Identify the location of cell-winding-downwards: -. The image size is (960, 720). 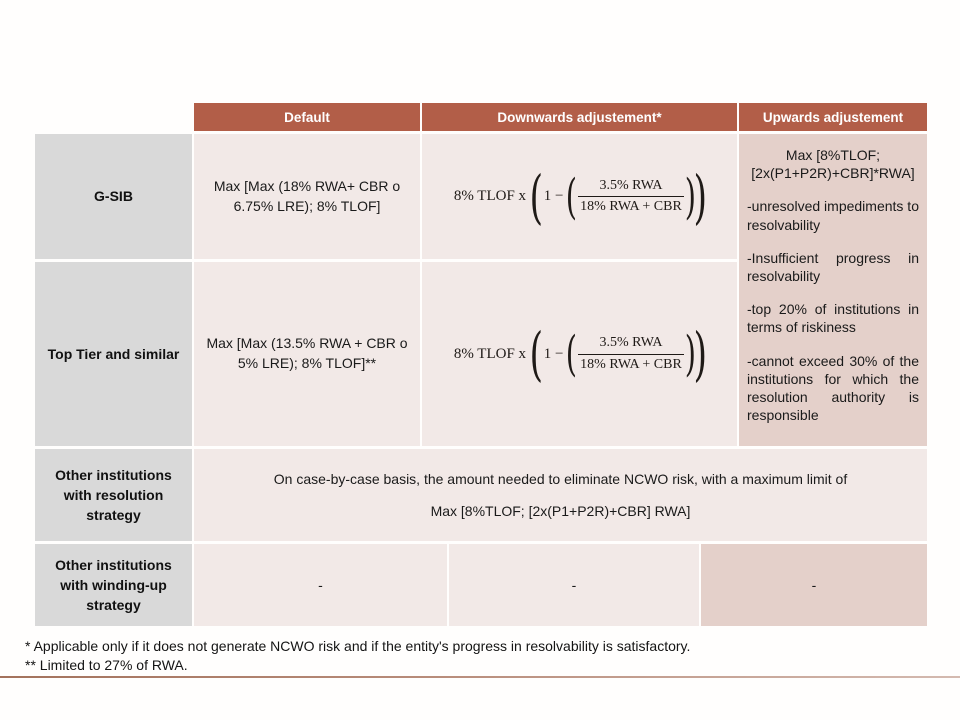
(574, 585).